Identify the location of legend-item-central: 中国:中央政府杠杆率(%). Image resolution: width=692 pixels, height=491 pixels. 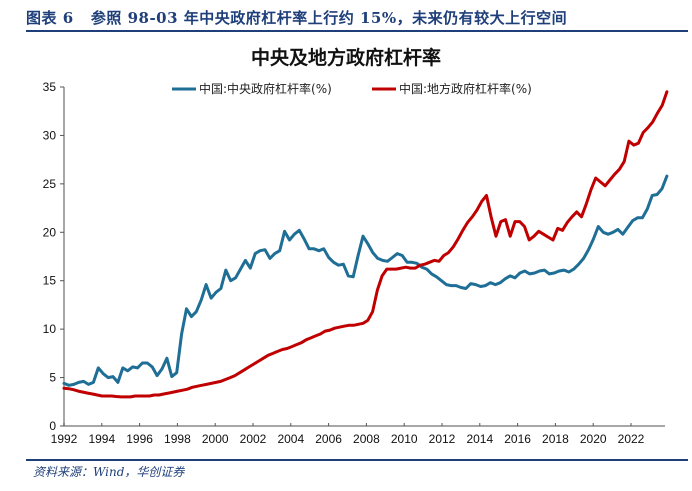
(252, 88).